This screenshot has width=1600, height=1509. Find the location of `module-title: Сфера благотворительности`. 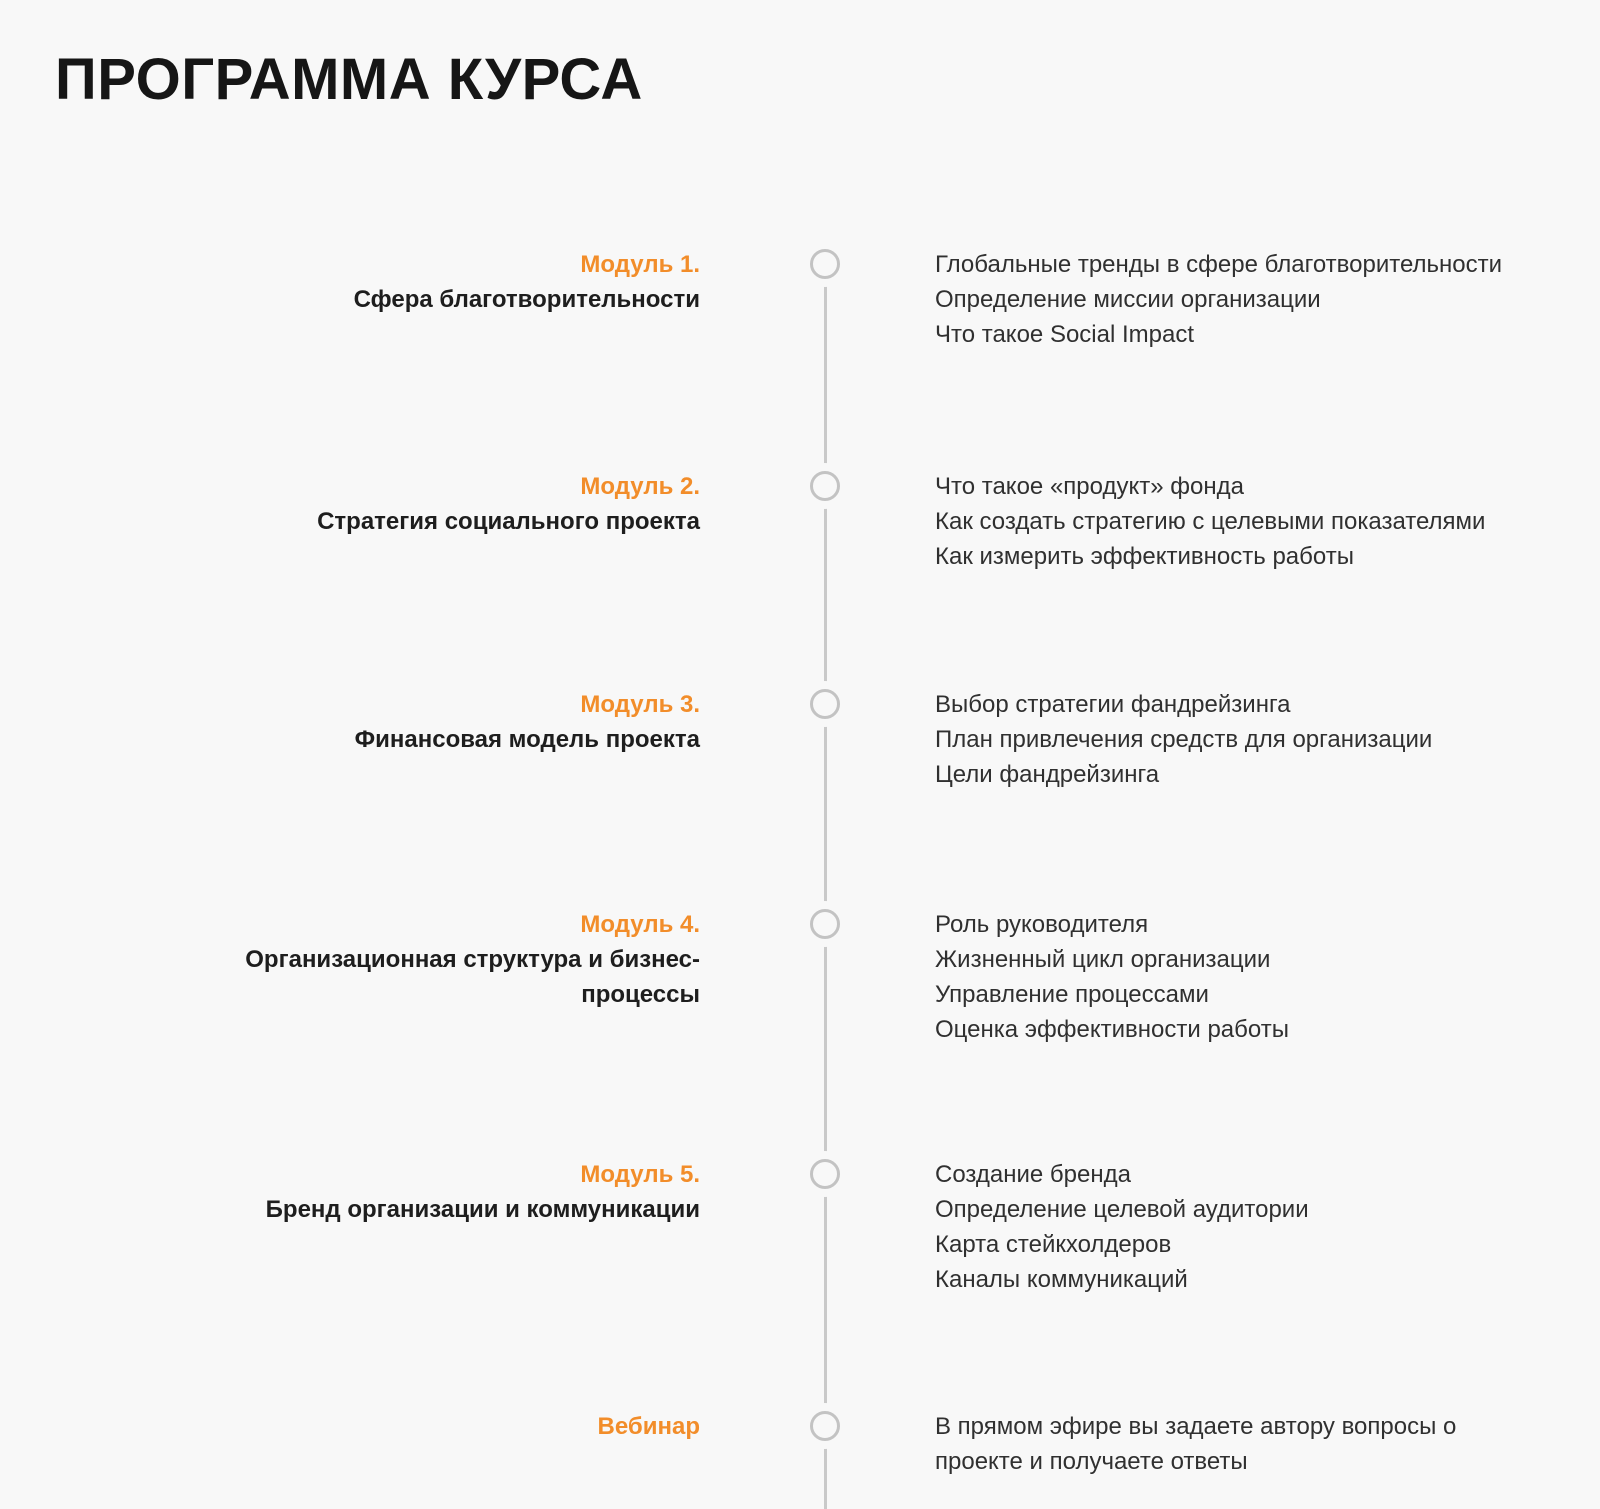

module-title: Сфера благотворительности is located at coordinates (526, 299).